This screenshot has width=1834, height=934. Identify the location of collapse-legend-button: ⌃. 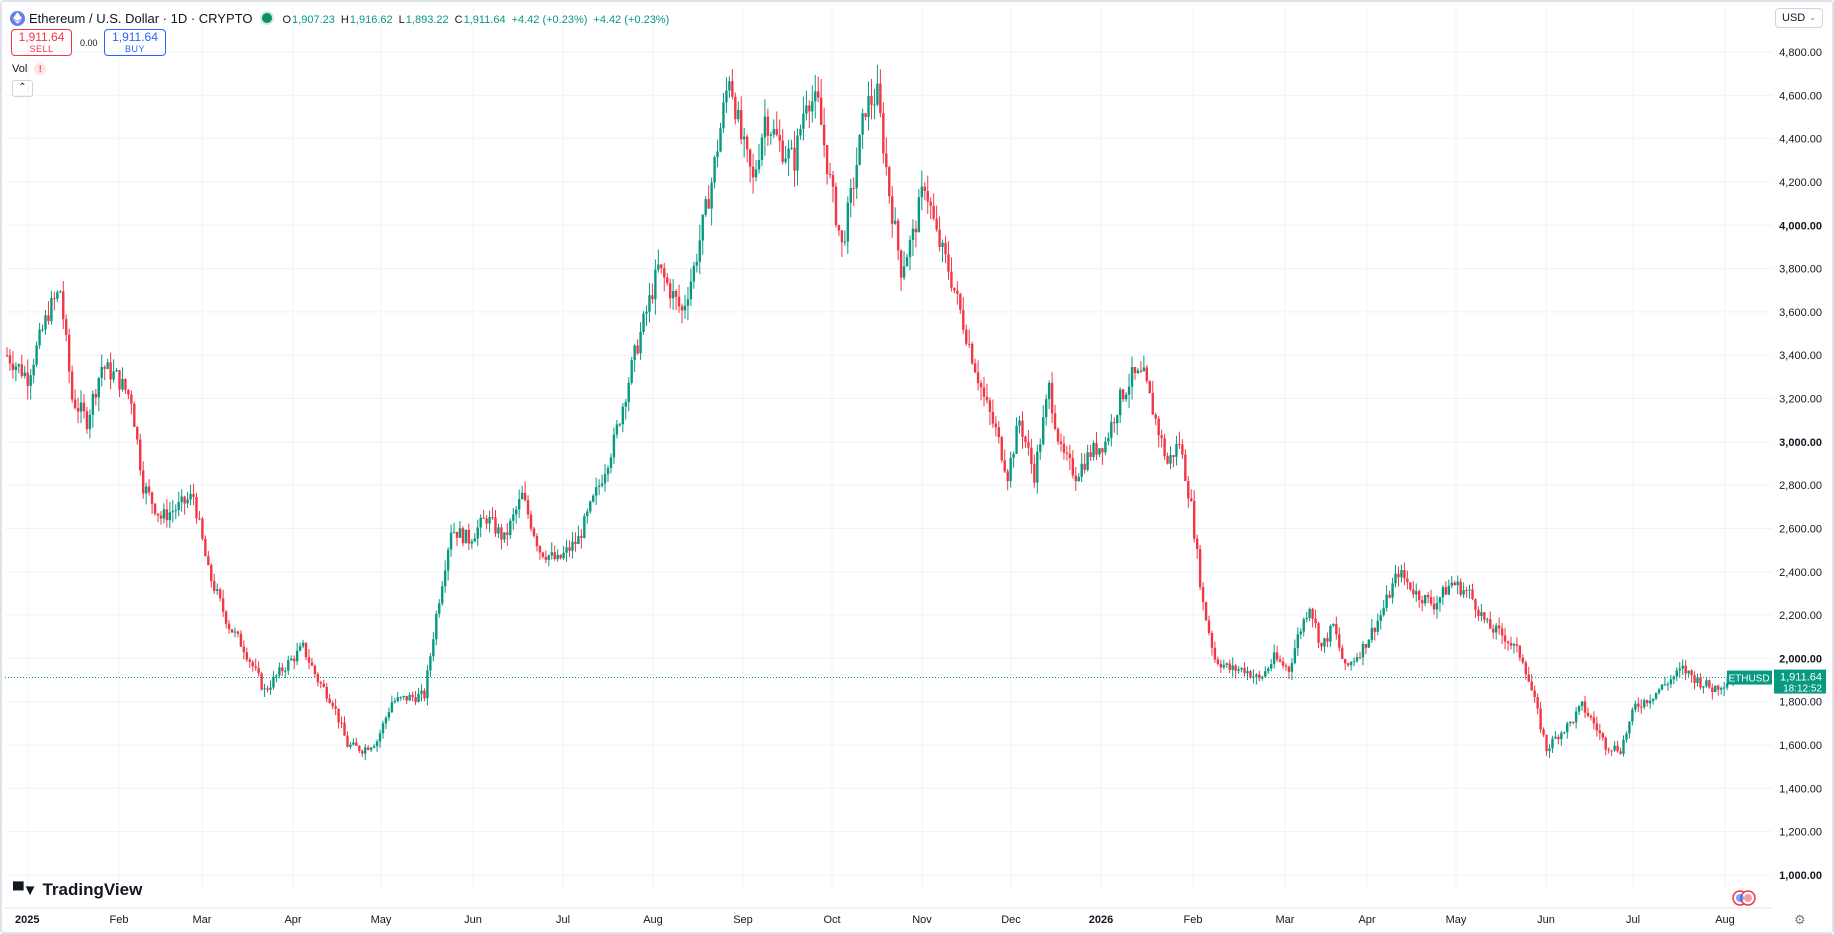
(22, 88).